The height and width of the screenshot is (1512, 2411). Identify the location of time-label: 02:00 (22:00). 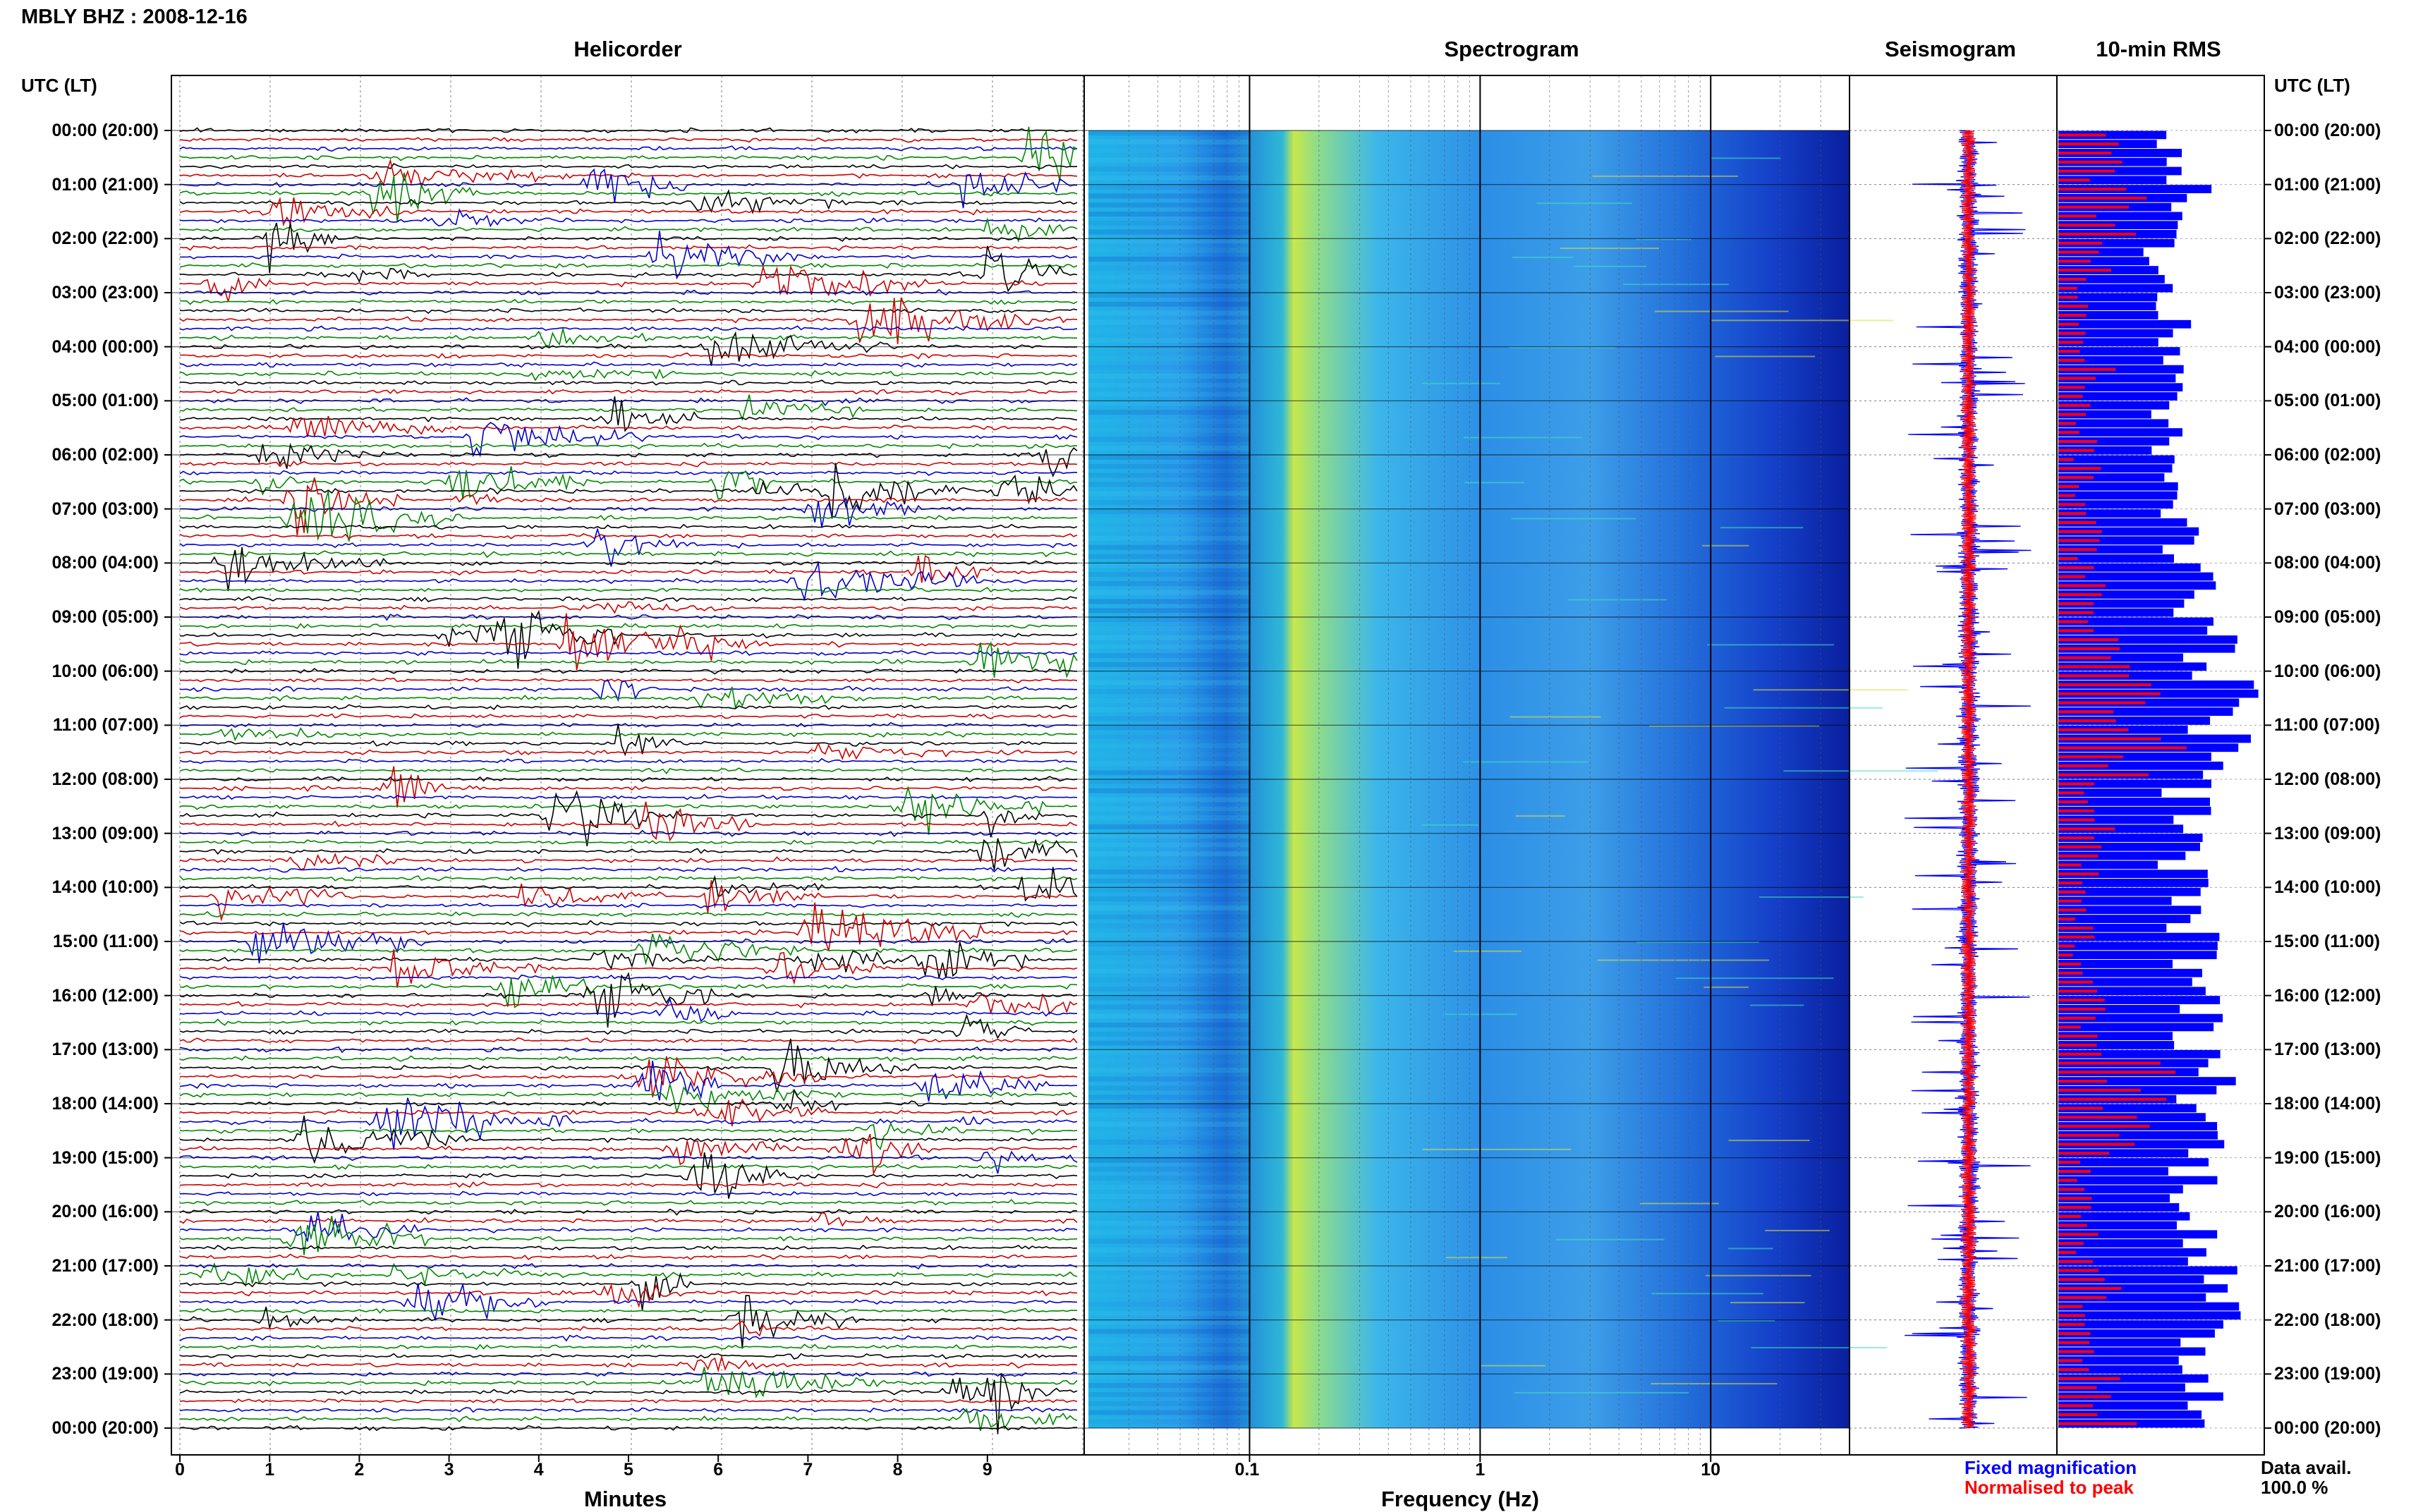
(105, 238).